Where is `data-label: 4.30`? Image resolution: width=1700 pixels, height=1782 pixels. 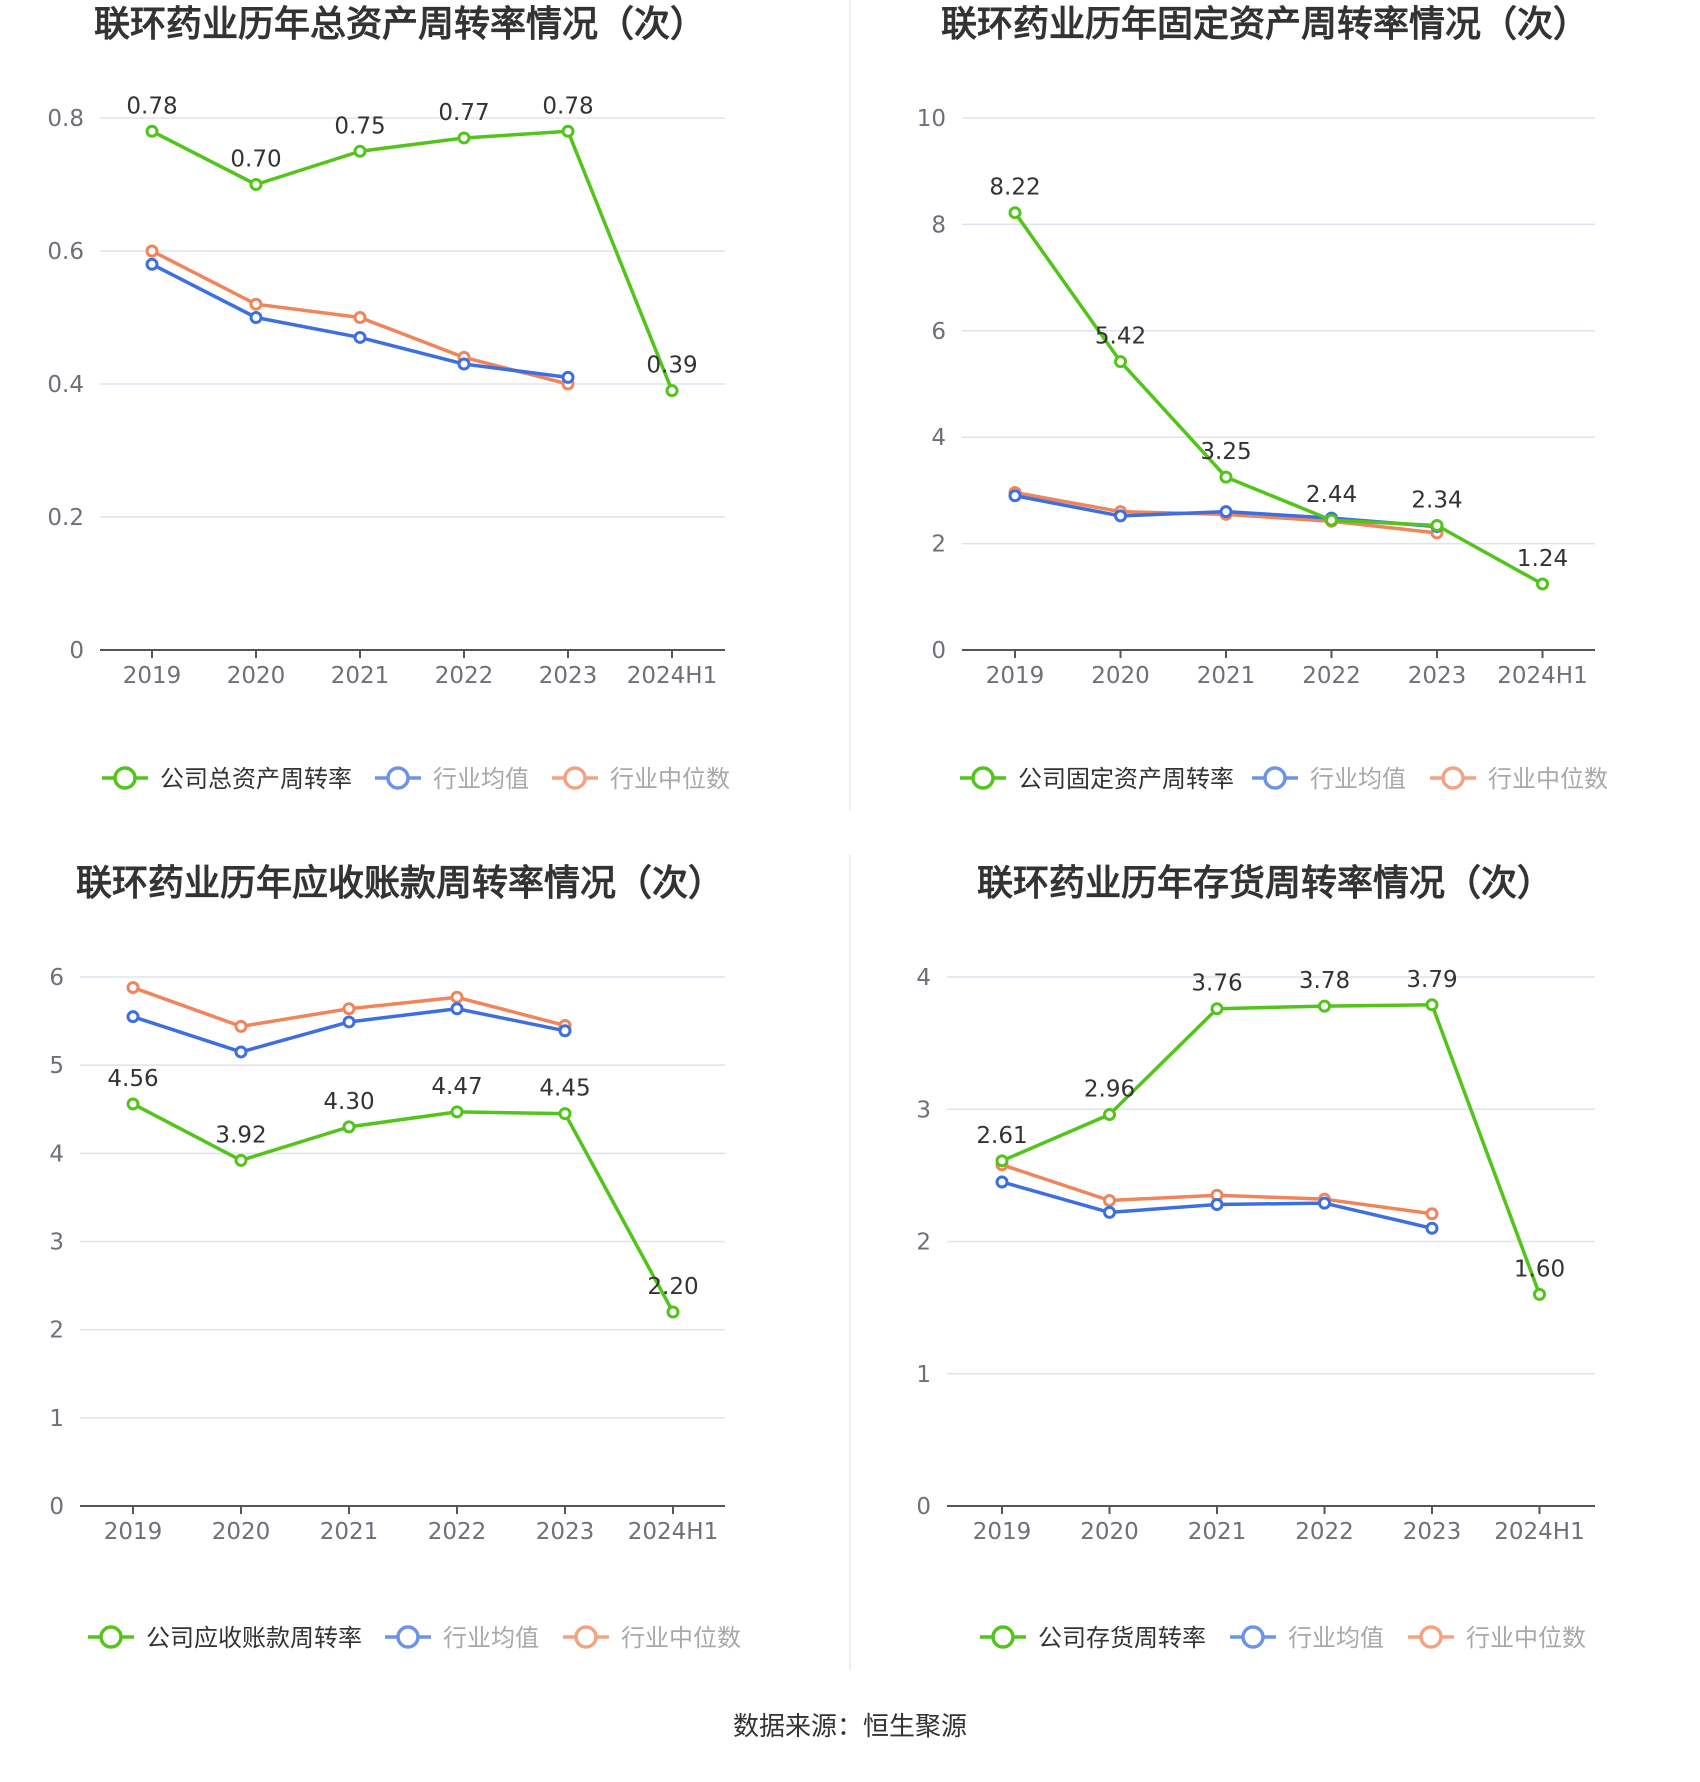 data-label: 4.30 is located at coordinates (348, 1102).